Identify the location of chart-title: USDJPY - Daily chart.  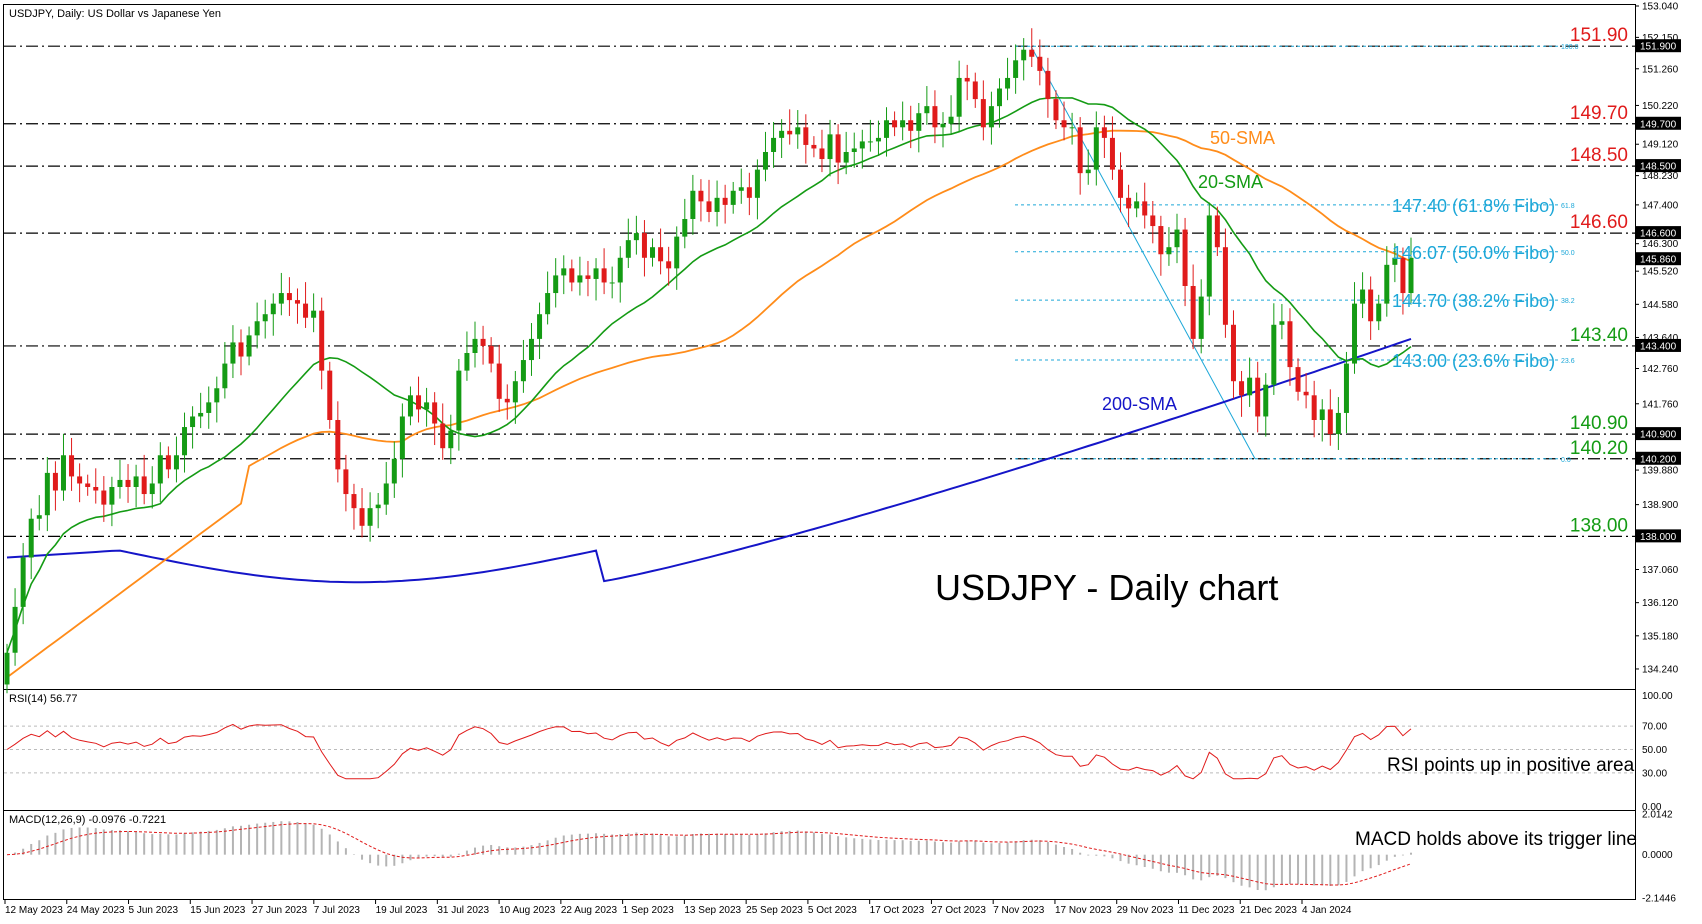
(1106, 587).